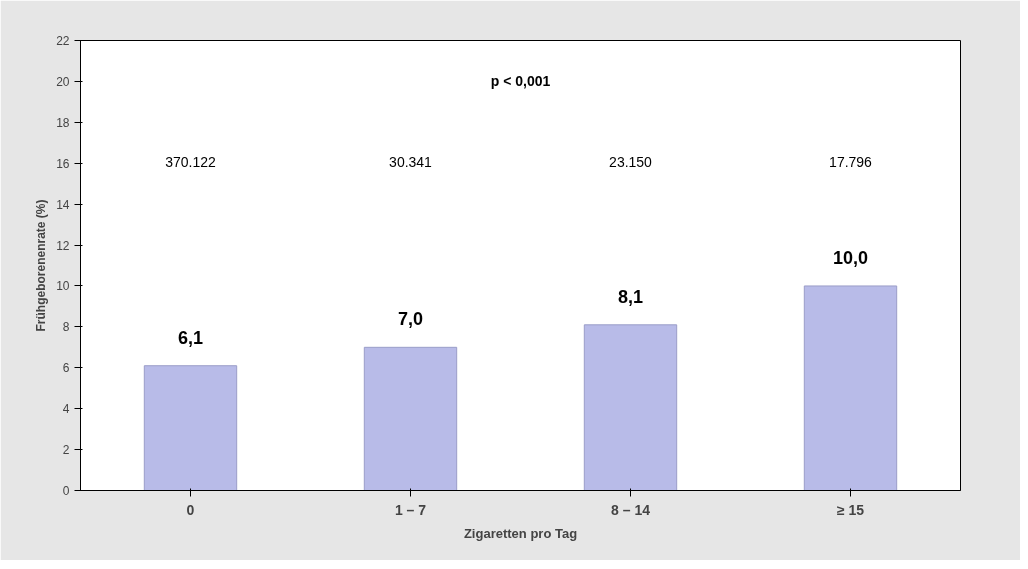 This screenshot has width=1028, height=569. Describe the element at coordinates (850, 509) in the screenshot. I see `x-tick-label: ≥ 15` at that location.